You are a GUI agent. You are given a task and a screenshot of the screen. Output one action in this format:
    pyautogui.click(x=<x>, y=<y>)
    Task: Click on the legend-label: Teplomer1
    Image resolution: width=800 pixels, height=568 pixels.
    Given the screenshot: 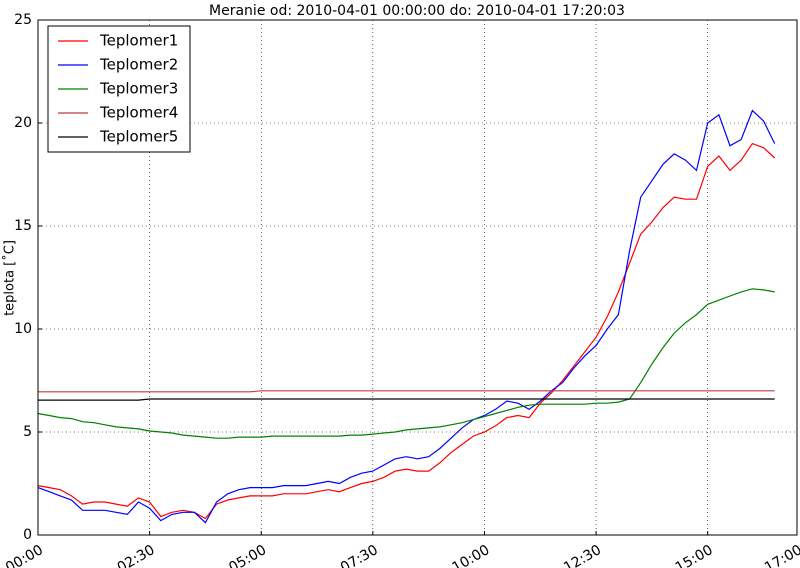 What is the action you would take?
    pyautogui.click(x=138, y=41)
    